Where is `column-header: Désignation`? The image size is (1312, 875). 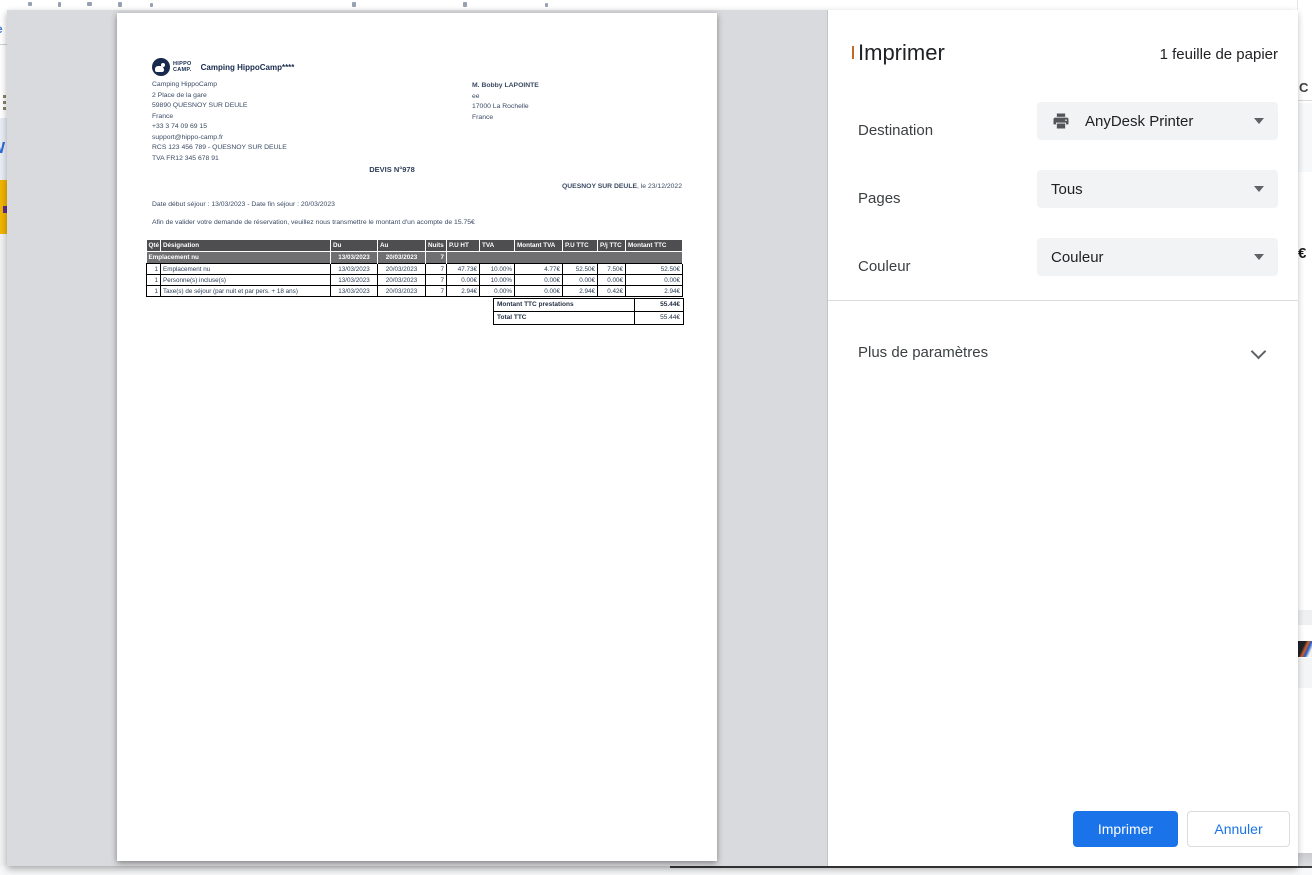 column-header: Désignation is located at coordinates (245, 246).